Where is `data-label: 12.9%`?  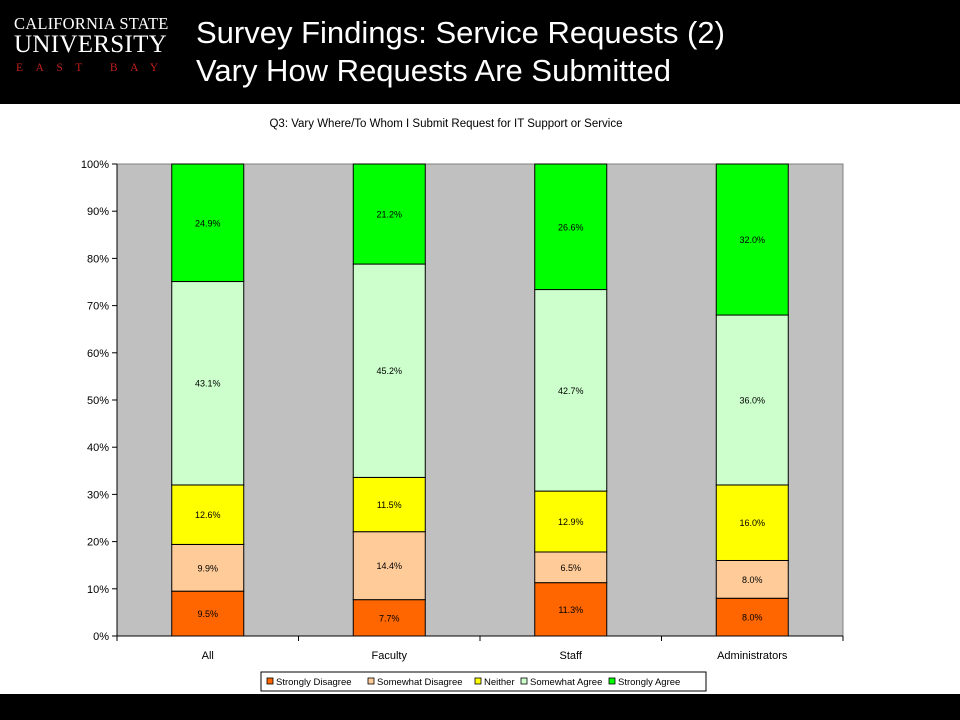
data-label: 12.9% is located at coordinates (571, 522).